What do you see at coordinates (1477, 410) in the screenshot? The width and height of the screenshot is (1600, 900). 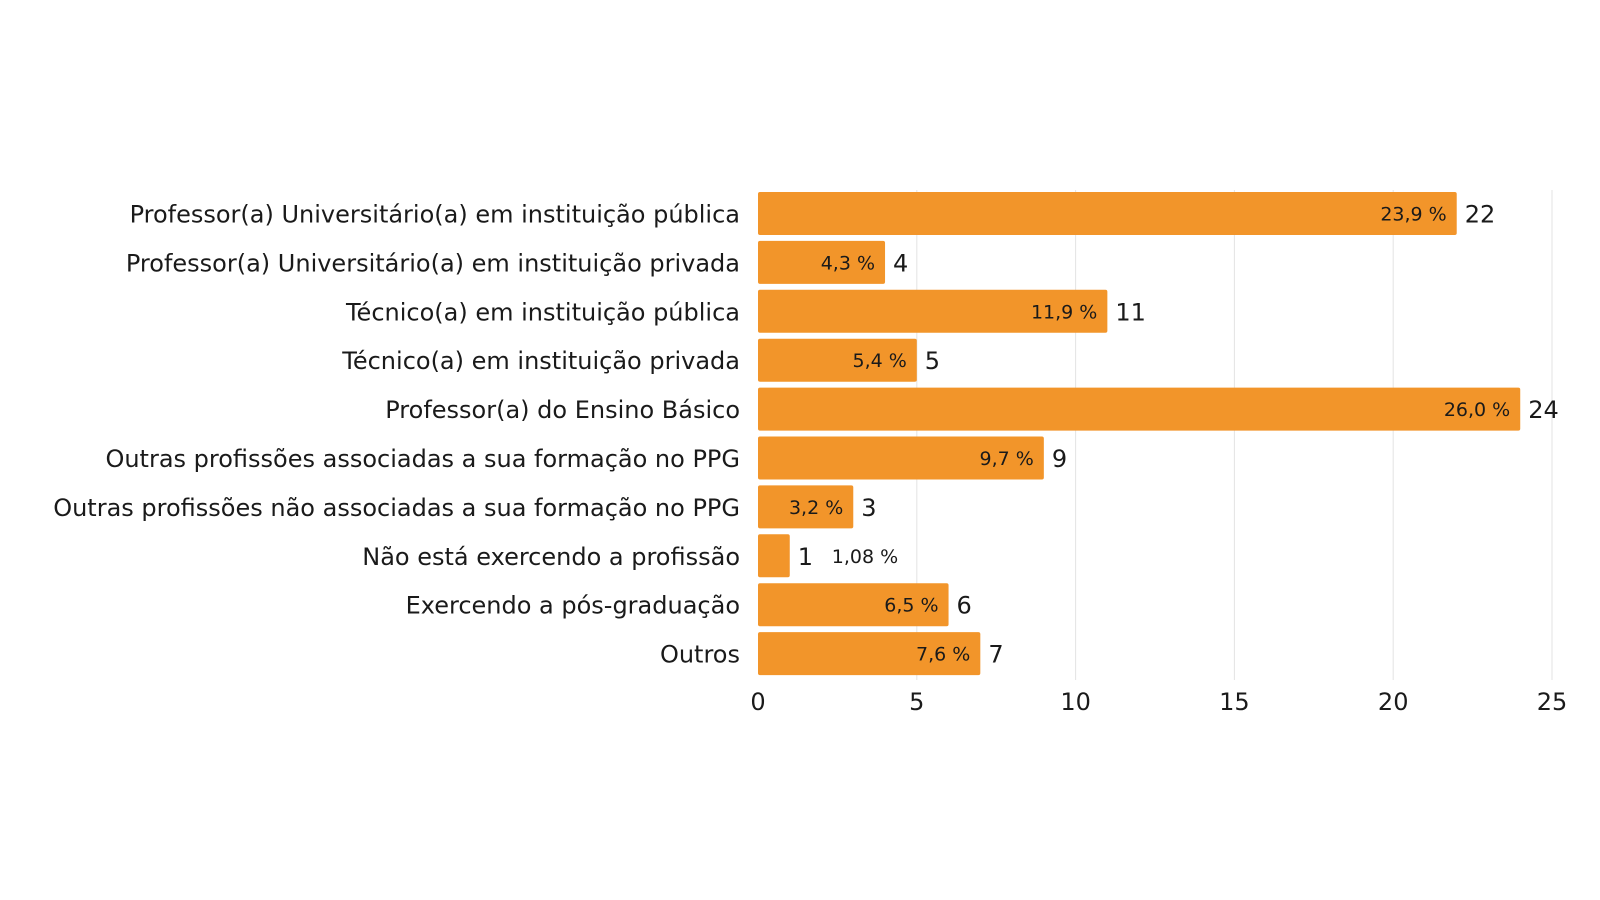 I see `bar-percent-label: 26,0 %` at bounding box center [1477, 410].